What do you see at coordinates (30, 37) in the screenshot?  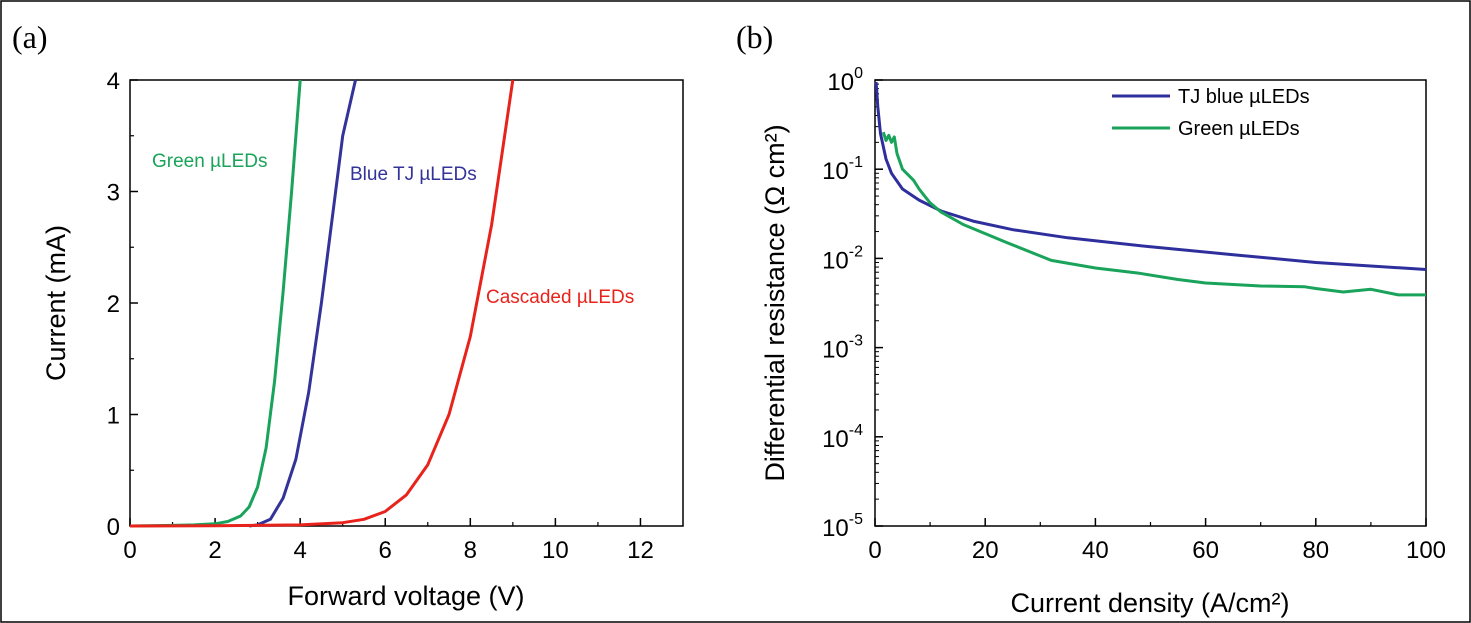 I see `panel-letter-a: (a)` at bounding box center [30, 37].